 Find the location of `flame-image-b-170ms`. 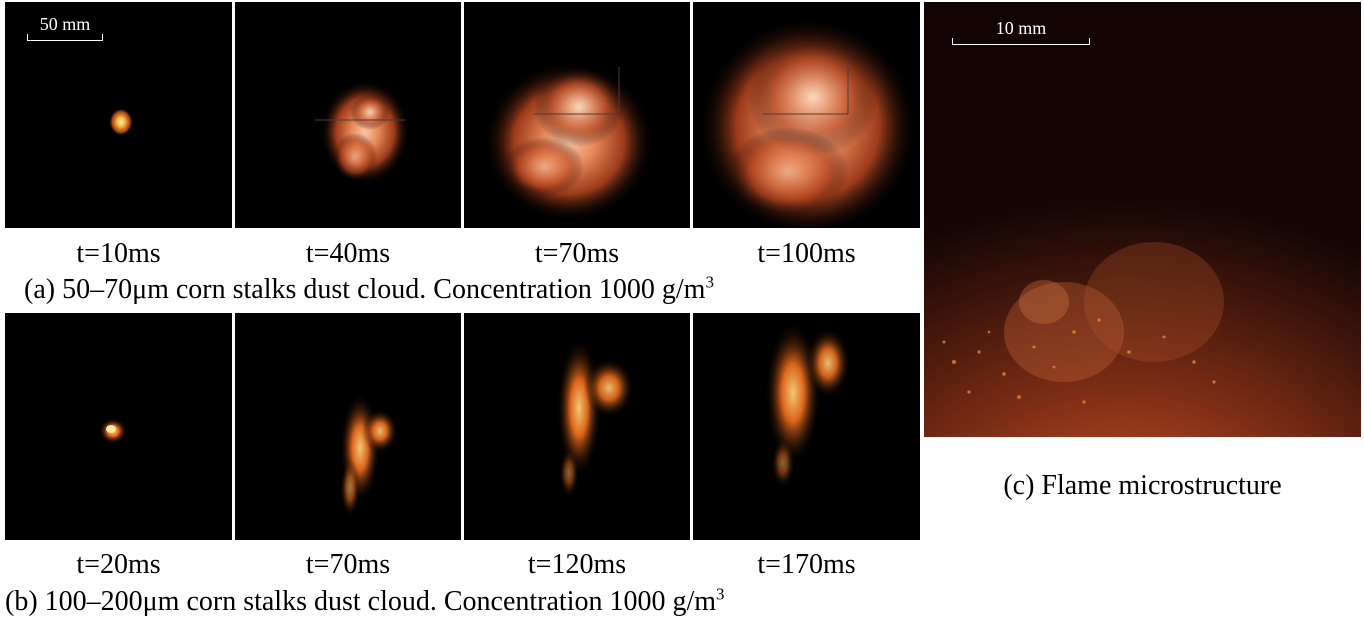

flame-image-b-170ms is located at coordinates (806, 426).